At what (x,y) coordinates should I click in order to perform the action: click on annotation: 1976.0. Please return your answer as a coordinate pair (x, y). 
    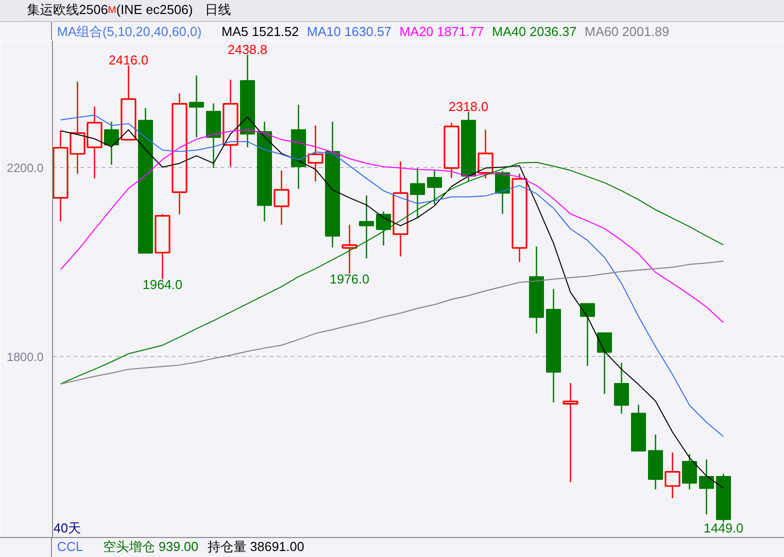
    Looking at the image, I should click on (350, 278).